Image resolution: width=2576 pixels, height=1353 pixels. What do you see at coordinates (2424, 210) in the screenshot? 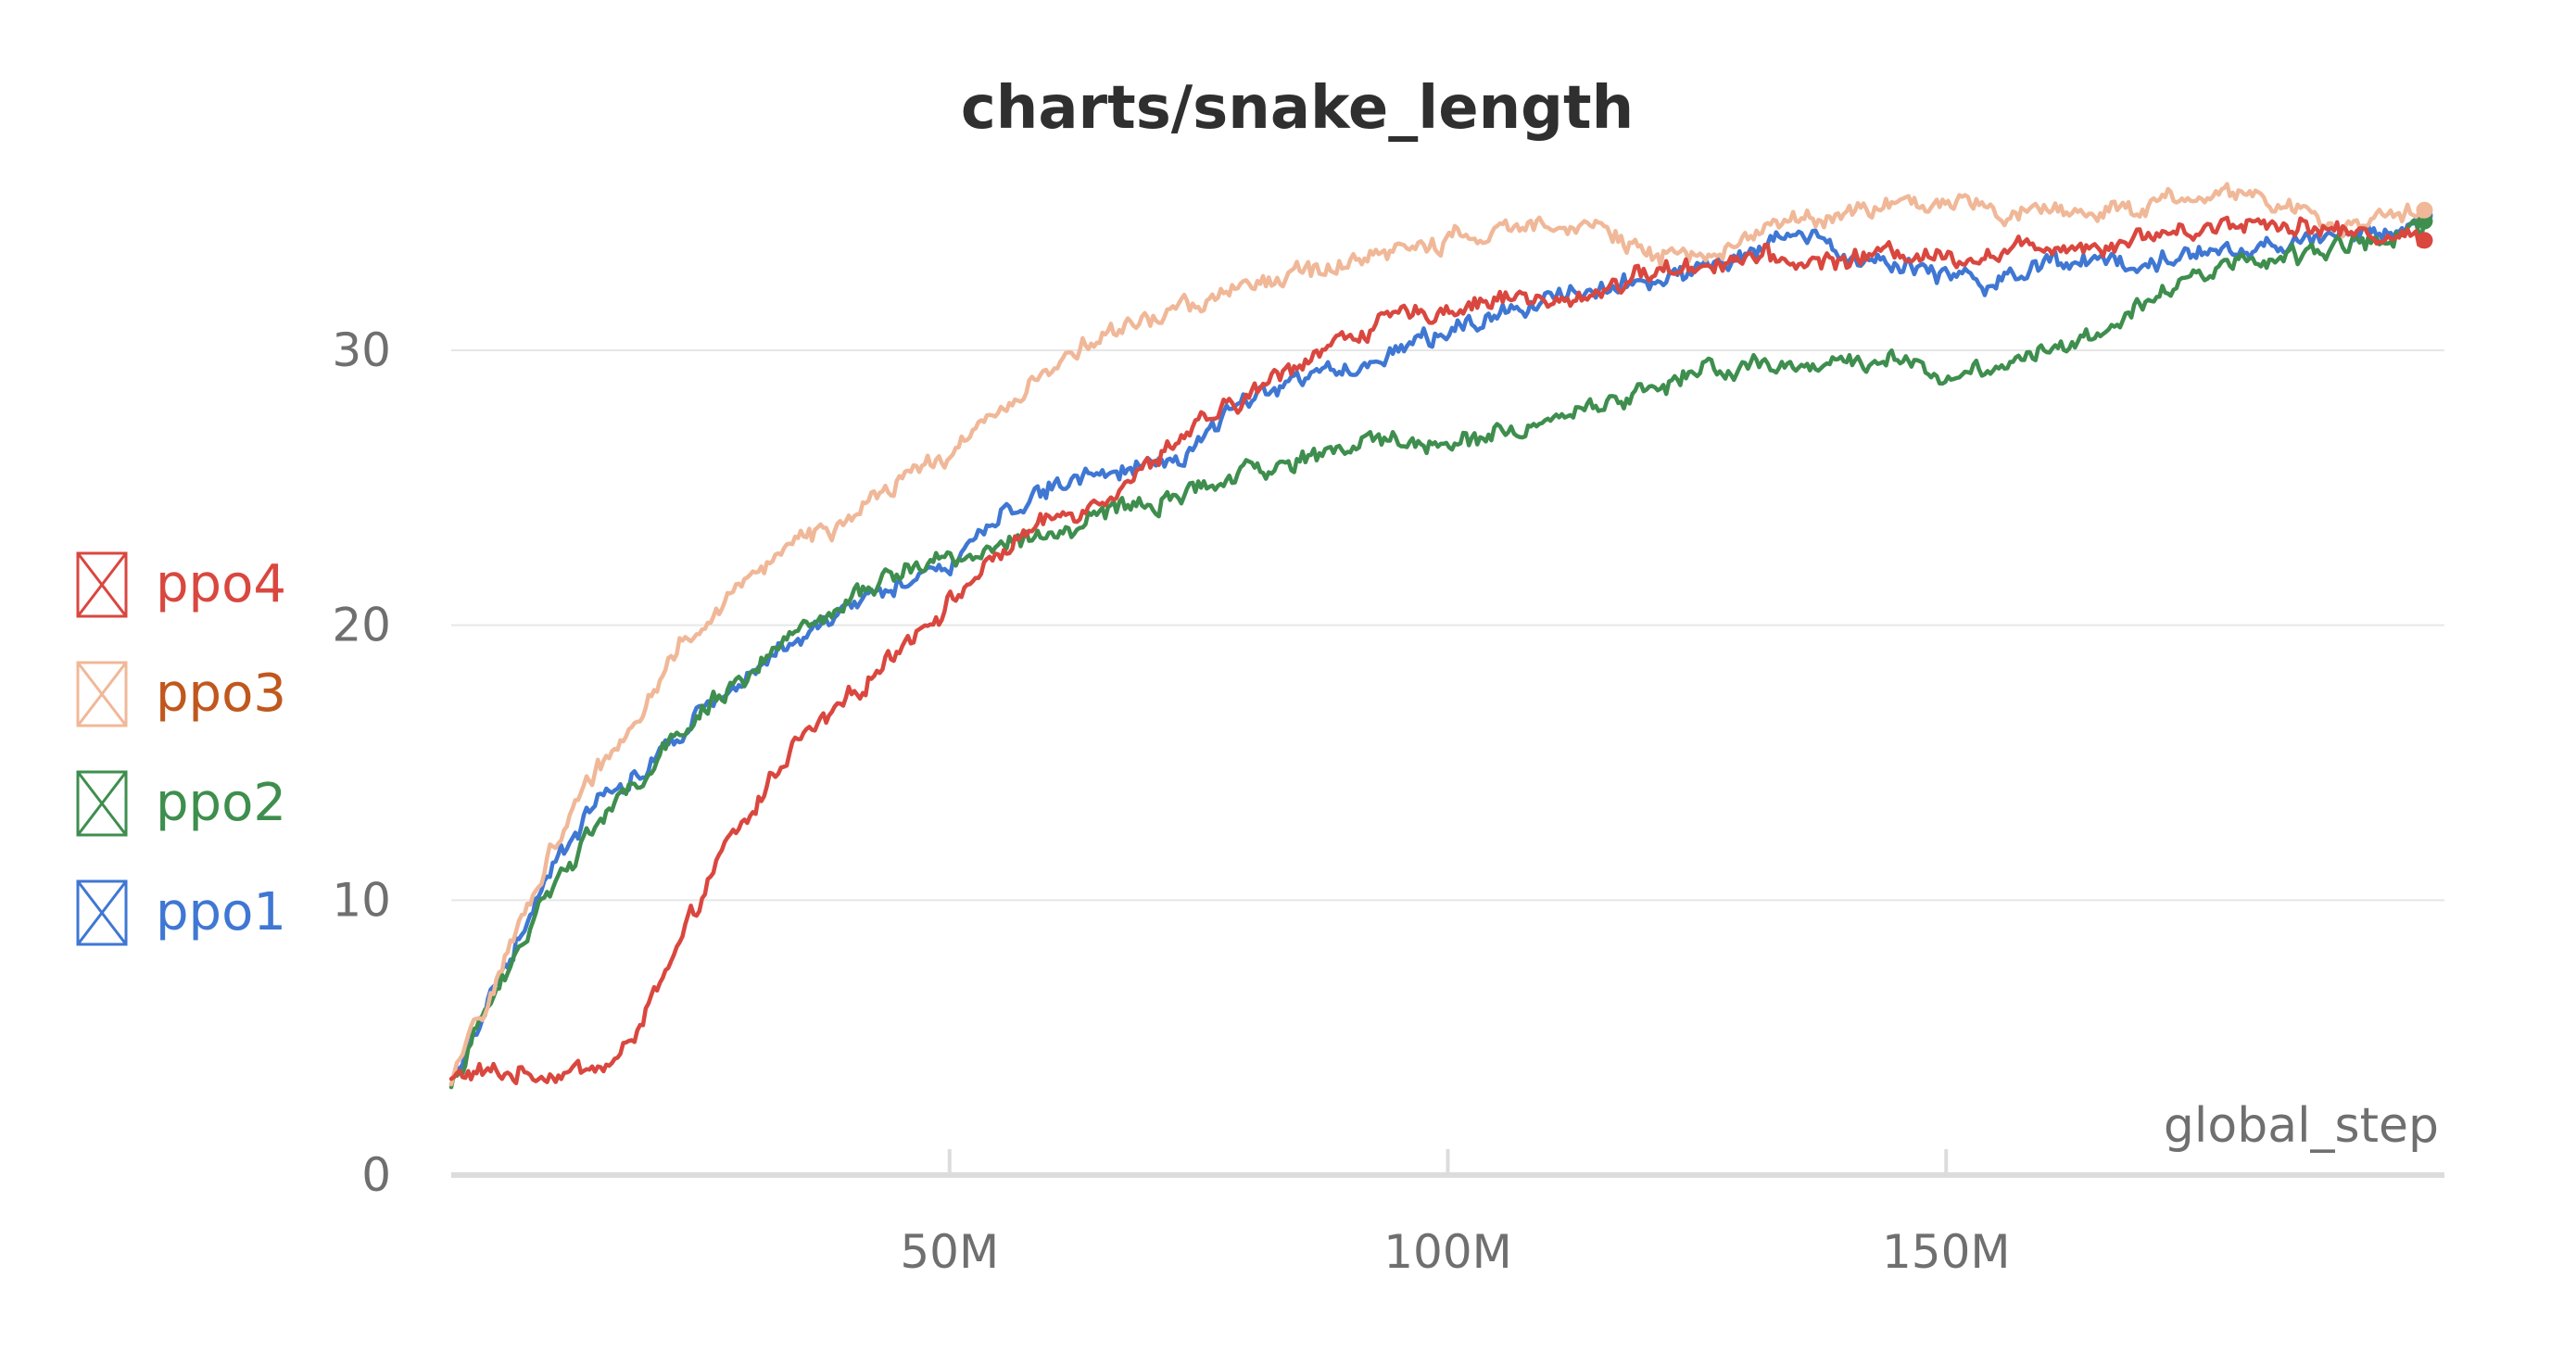
I see `series-end-point-ppo3` at bounding box center [2424, 210].